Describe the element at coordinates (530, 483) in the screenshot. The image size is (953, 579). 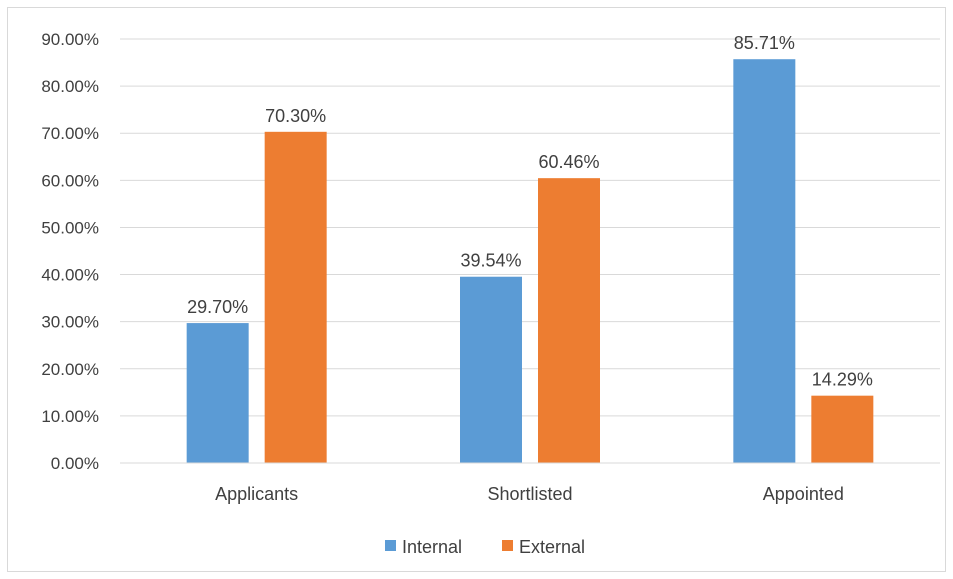
I see `x-axis: Applicants Shortlisted Appointed` at that location.